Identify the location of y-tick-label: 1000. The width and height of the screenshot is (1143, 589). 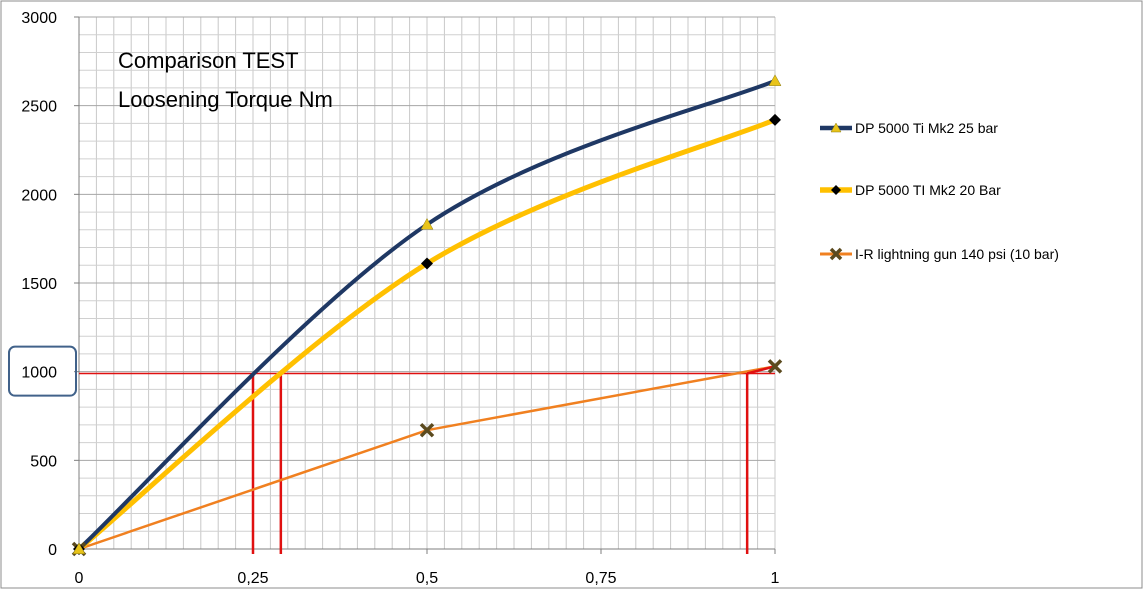
(39, 373).